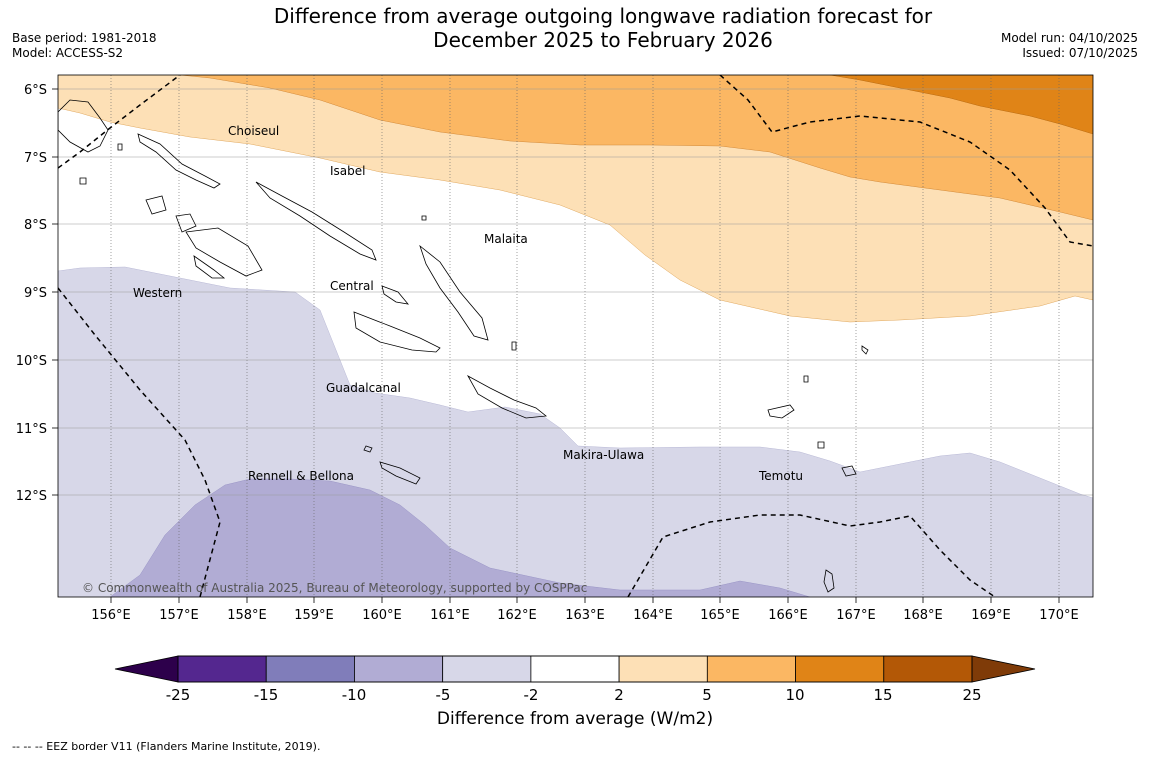 The image size is (1150, 758). I want to click on colorbar-tick: -5, so click(443, 695).